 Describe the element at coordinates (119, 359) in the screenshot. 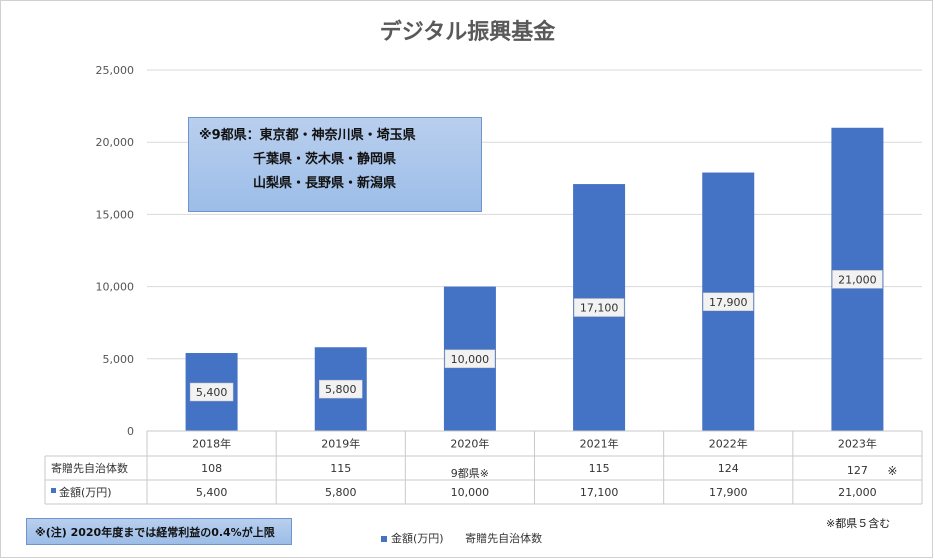

I see `y-tick-label: 5,000` at that location.